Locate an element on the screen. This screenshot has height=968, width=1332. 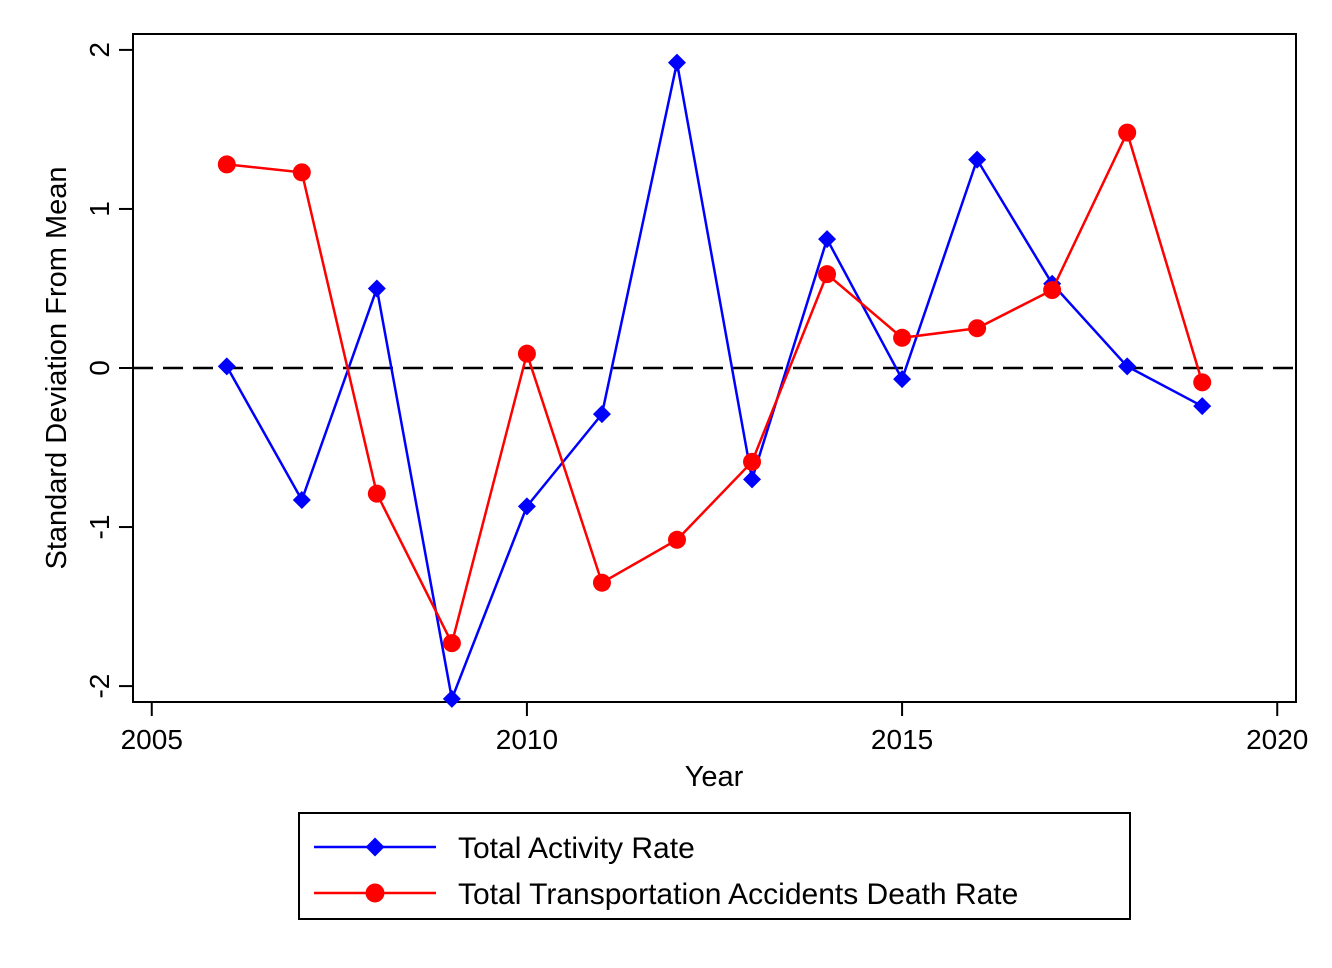
x-tick-label: 2010 is located at coordinates (527, 739).